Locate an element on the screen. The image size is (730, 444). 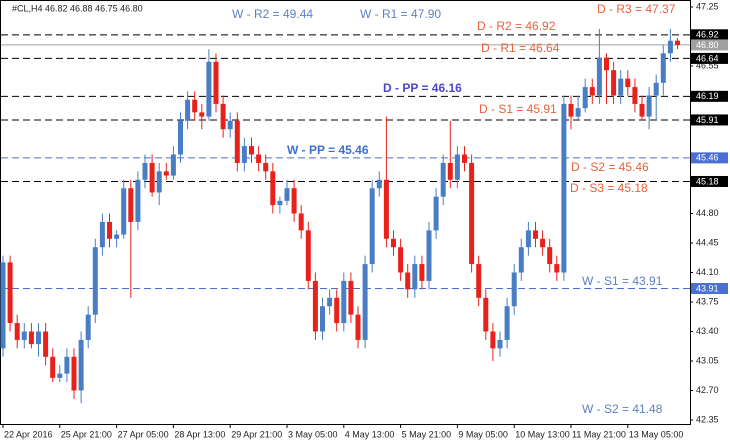
x-tick-label: 29 Apr 21:00 is located at coordinates (256, 434).